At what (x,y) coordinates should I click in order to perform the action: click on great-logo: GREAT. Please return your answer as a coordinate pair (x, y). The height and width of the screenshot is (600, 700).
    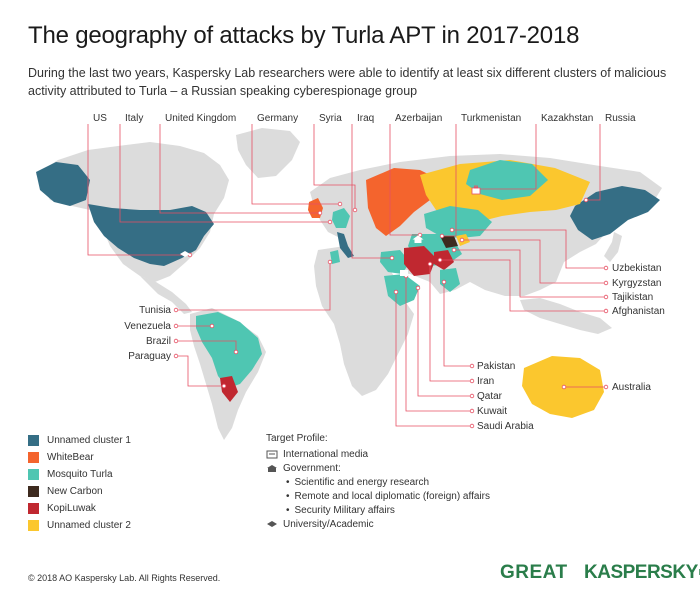
    Looking at the image, I should click on (534, 572).